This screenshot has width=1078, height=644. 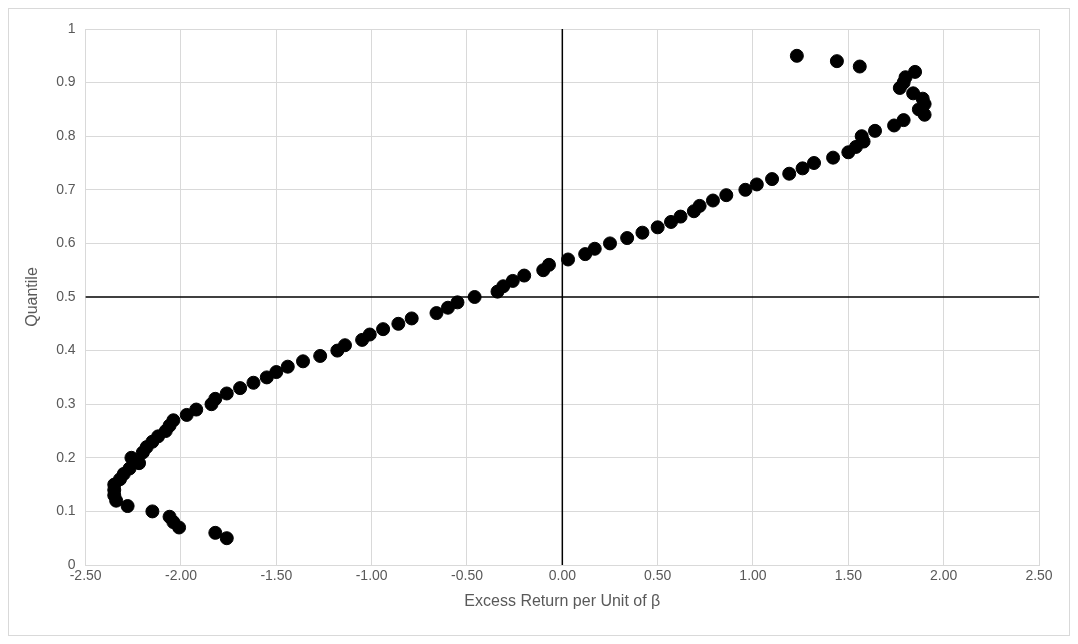 What do you see at coordinates (66, 242) in the screenshot?
I see `y-tick-label: 0.6` at bounding box center [66, 242].